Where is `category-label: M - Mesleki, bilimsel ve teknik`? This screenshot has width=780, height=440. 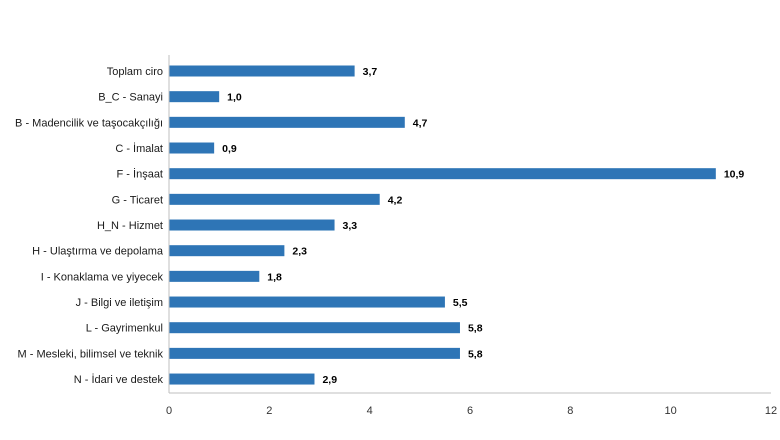 category-label: M - Mesleki, bilimsel ve teknik is located at coordinates (91, 354).